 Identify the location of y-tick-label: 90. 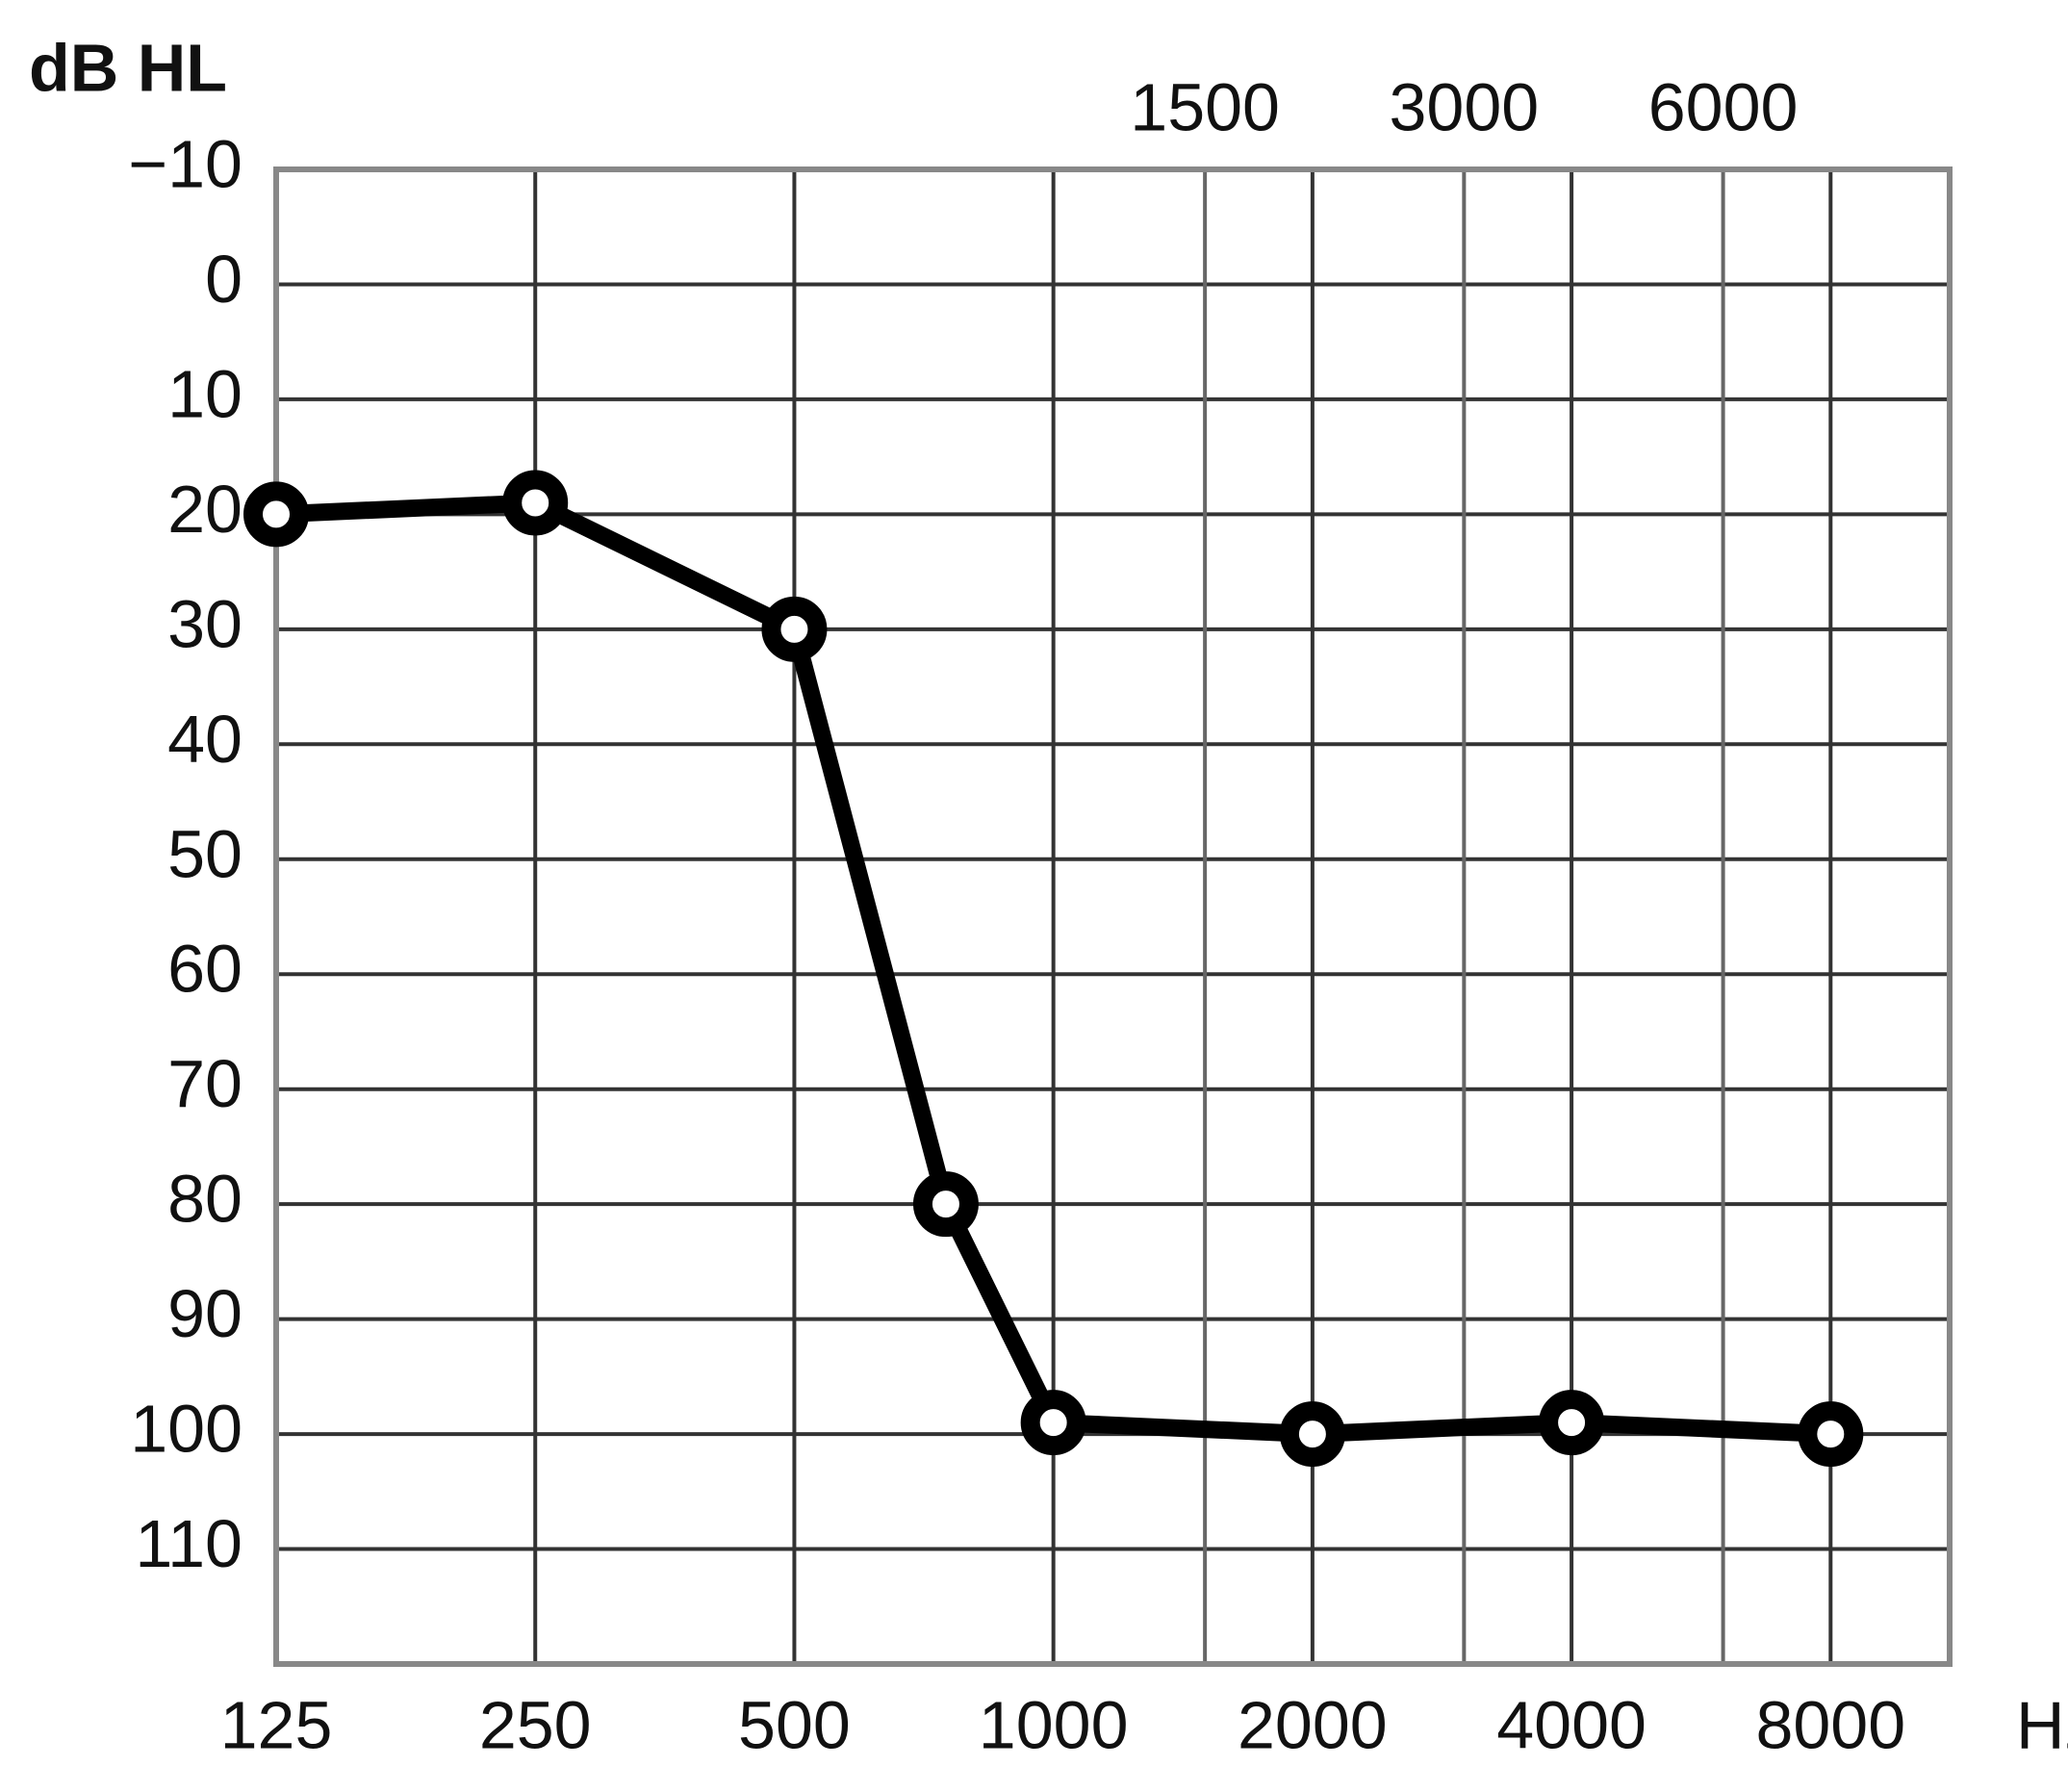
(205, 1313).